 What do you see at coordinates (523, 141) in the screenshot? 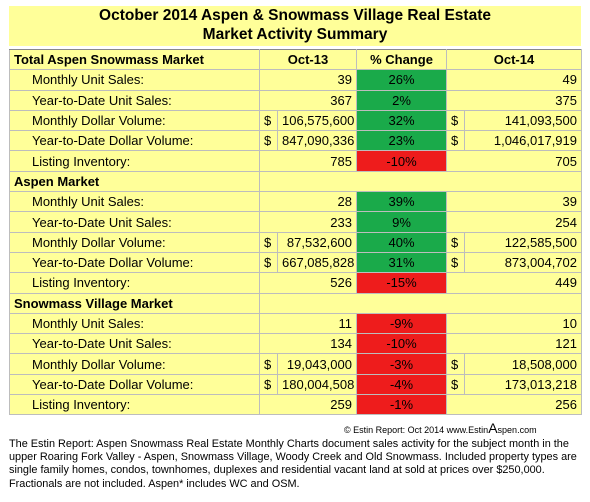
I see `value-curr: 1,046,017,919` at bounding box center [523, 141].